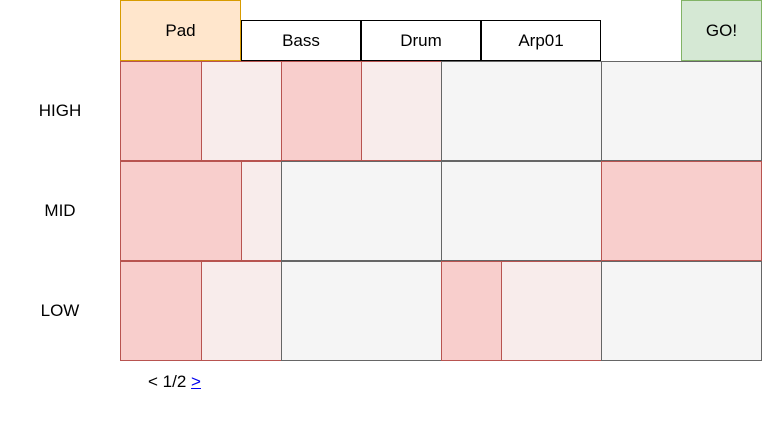 This screenshot has height=422, width=762. What do you see at coordinates (721, 30) in the screenshot?
I see `go-button: GO!` at bounding box center [721, 30].